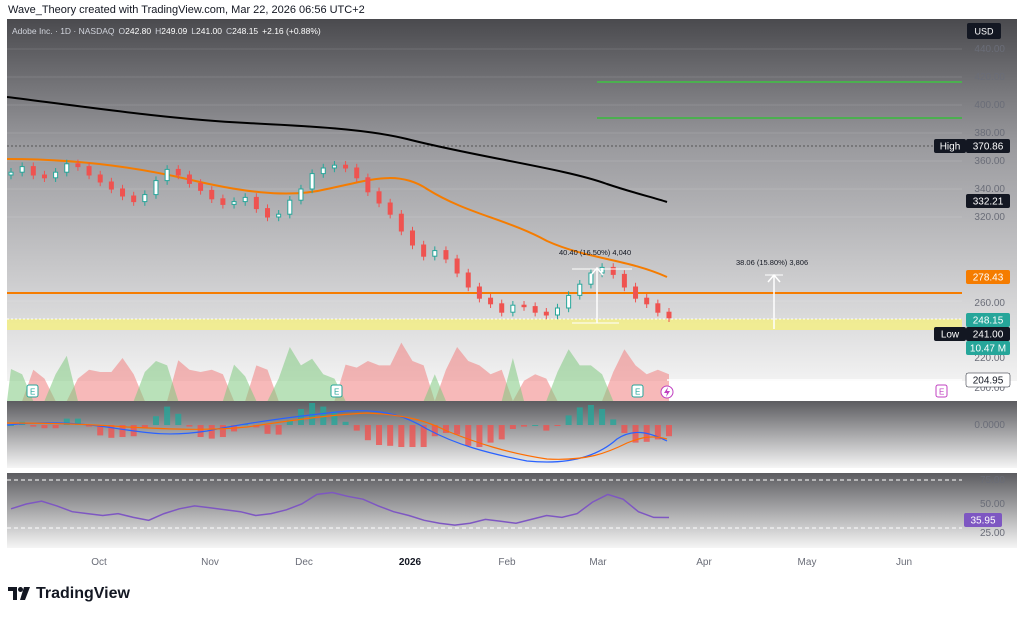 Image resolution: width=1024 pixels, height=617 pixels. What do you see at coordinates (338, 371) in the screenshot?
I see `volume-histogram` at bounding box center [338, 371].